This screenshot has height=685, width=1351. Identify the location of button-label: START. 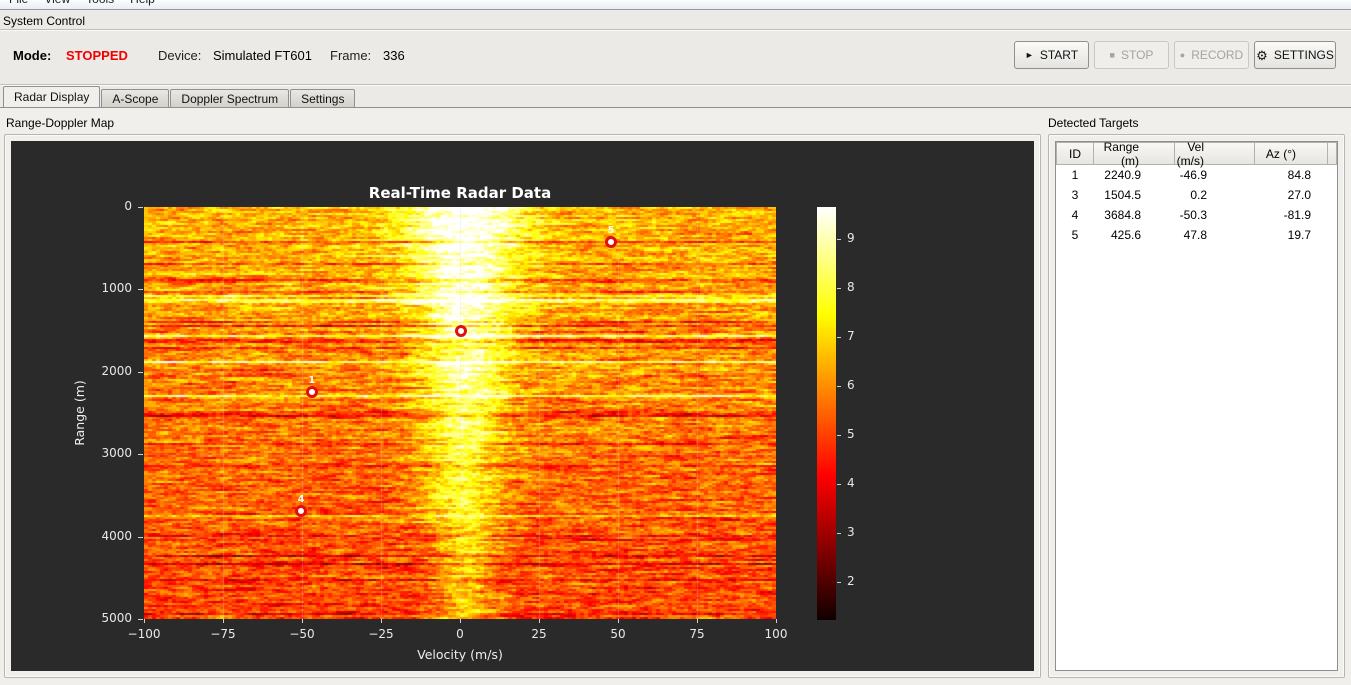
(1059, 55).